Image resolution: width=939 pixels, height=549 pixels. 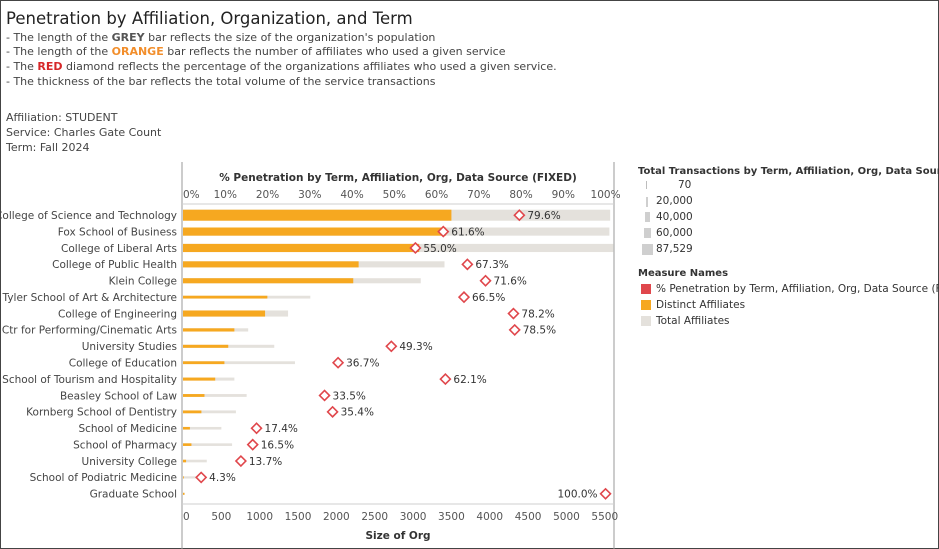 What do you see at coordinates (125, 445) in the screenshot?
I see `category-label: School of Pharmacy` at bounding box center [125, 445].